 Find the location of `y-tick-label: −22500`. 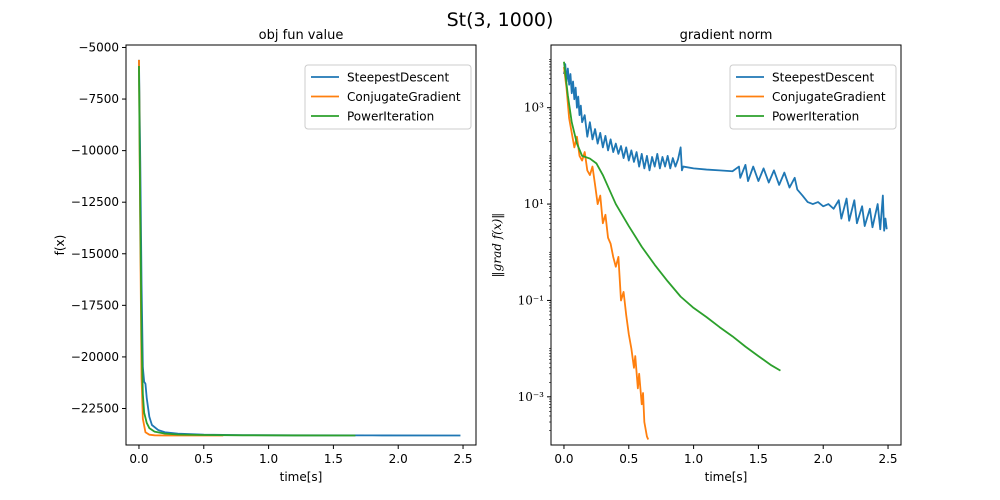

y-tick-label: −22500 is located at coordinates (95, 408).